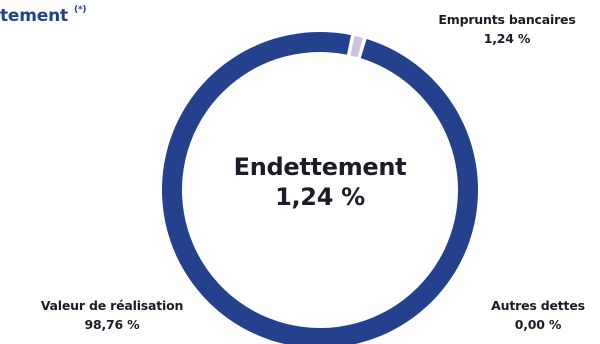  Describe the element at coordinates (320, 182) in the screenshot. I see `donut-center-summary: Endettement 1,24 %` at that location.